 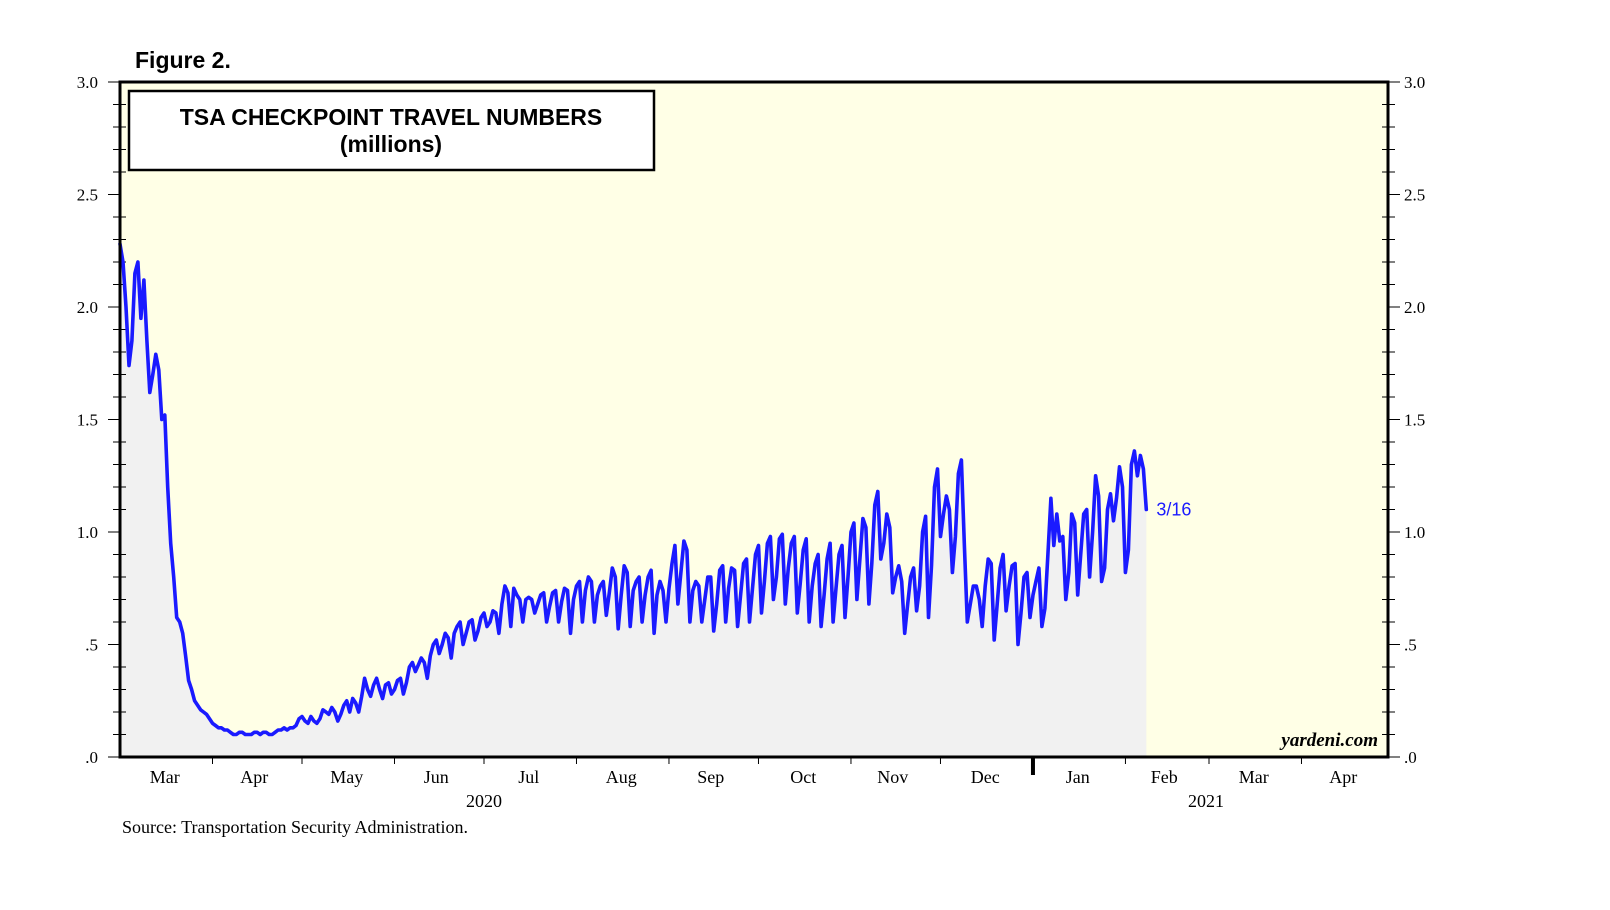 I want to click on watermark: yardeni.com, so click(x=1328, y=740).